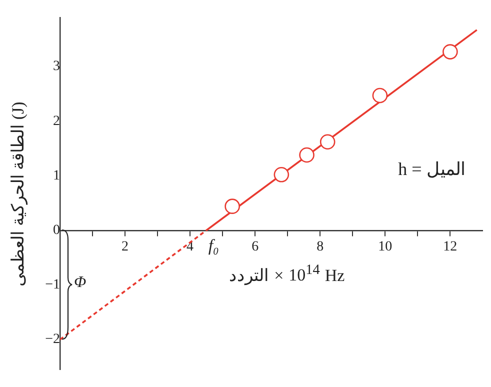 The height and width of the screenshot is (387, 491). What do you see at coordinates (432, 169) in the screenshot?
I see `annotation: h = الميل` at bounding box center [432, 169].